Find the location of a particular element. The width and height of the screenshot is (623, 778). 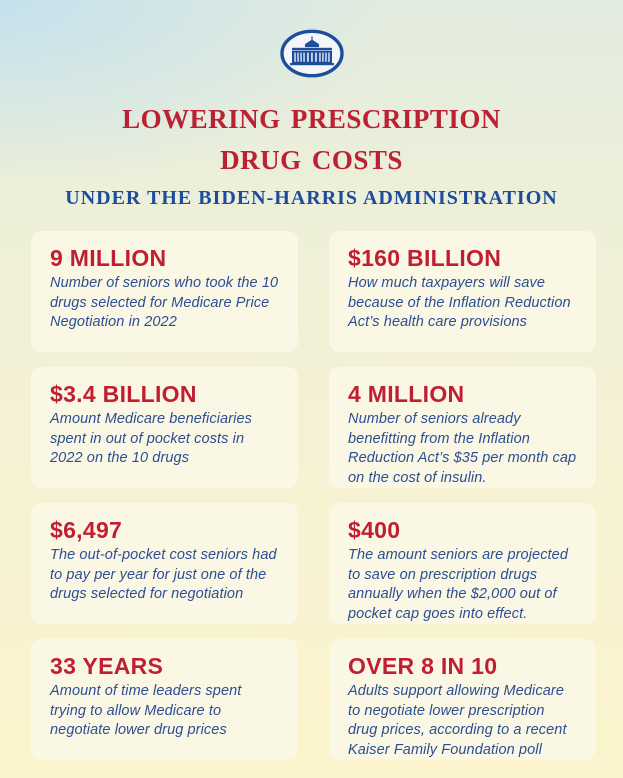

stat-value: $6,497 is located at coordinates (86, 529).